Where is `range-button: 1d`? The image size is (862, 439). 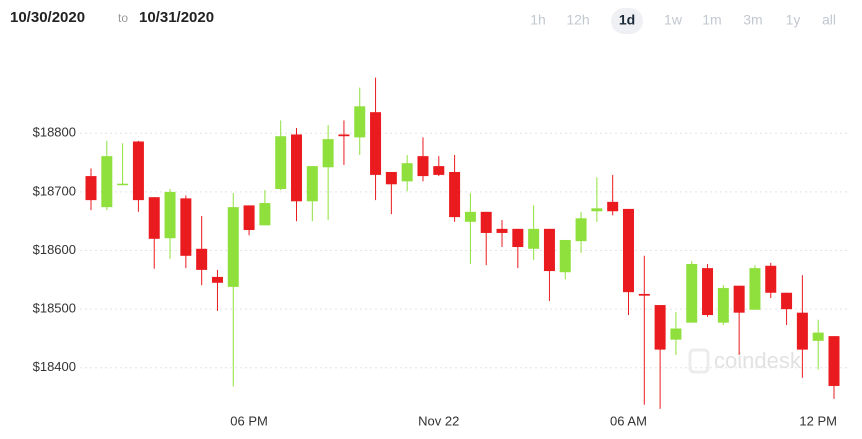 range-button: 1d is located at coordinates (627, 20).